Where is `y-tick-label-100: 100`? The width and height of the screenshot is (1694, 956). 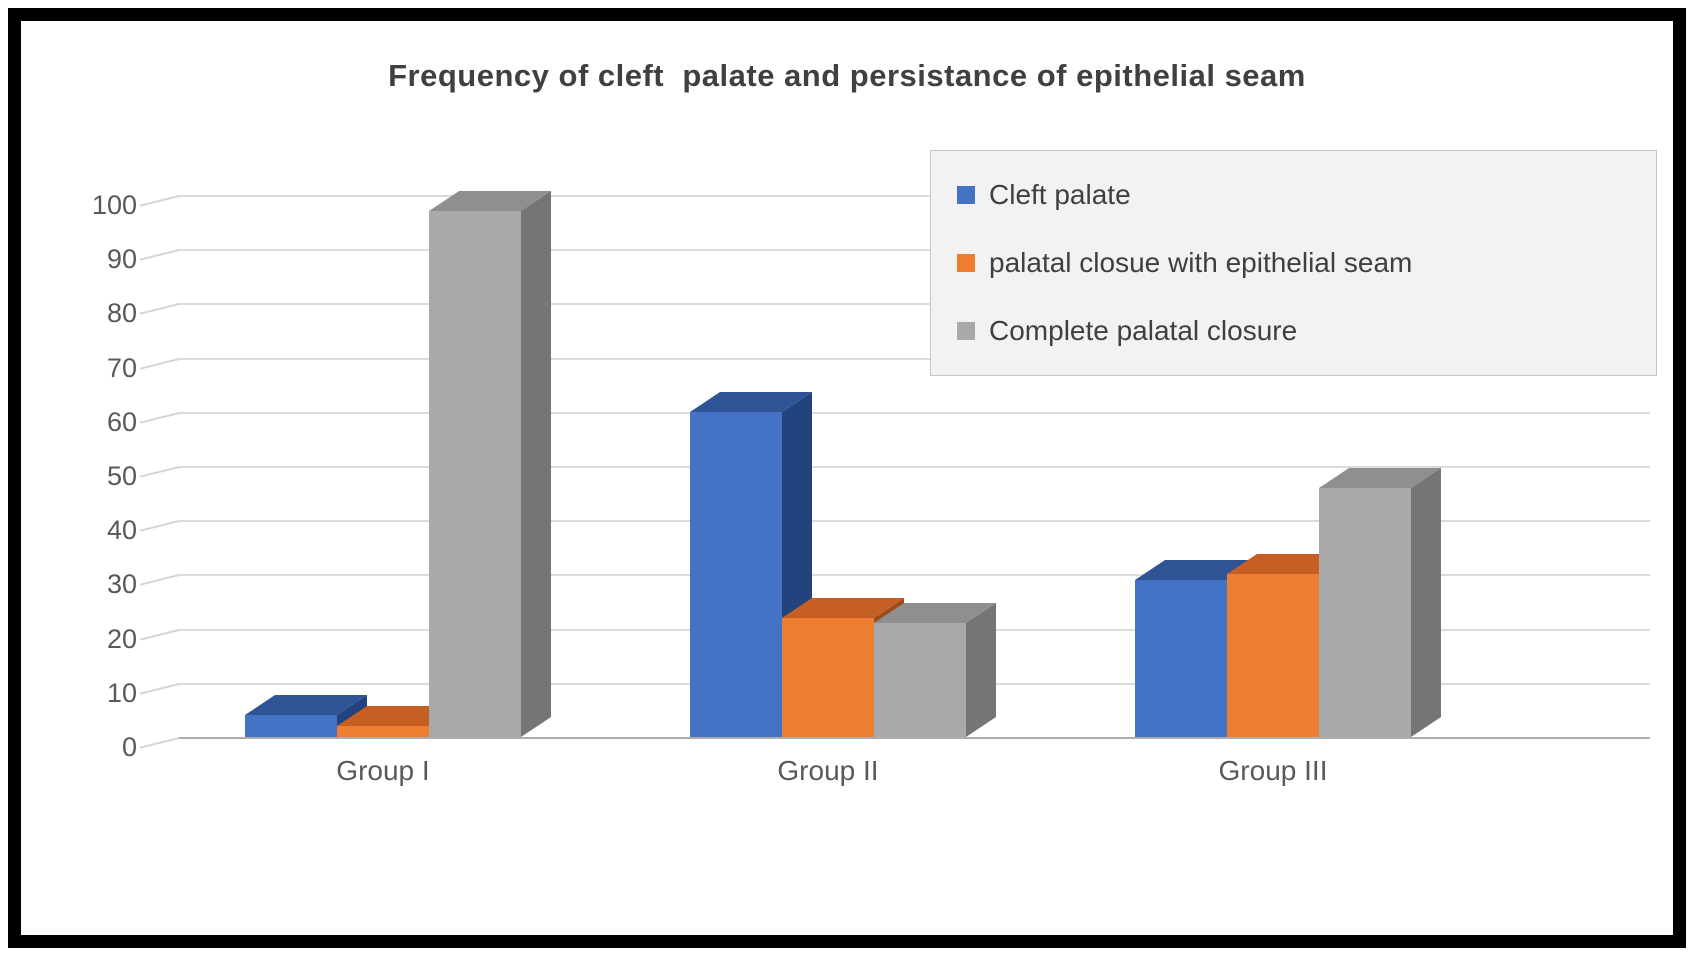 y-tick-label-100: 100 is located at coordinates (114, 205).